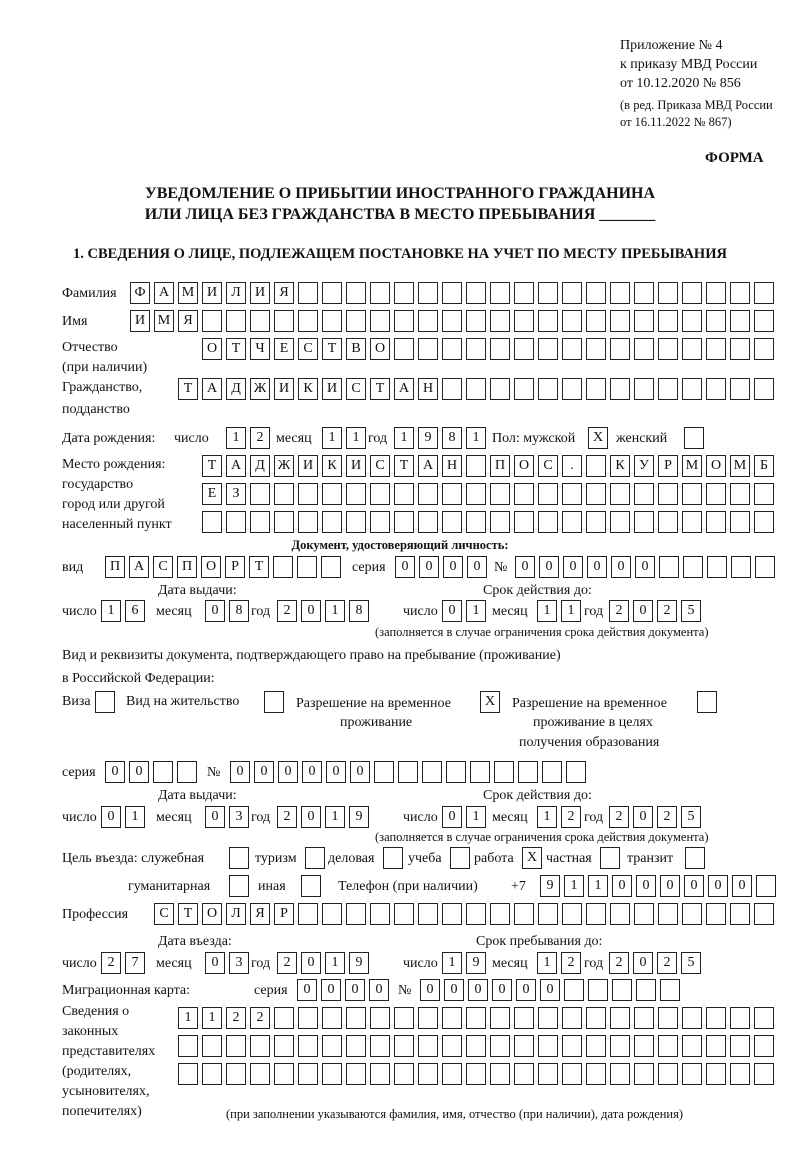 This screenshot has width=800, height=1163. I want to click on char-box: 6, so click(135, 611).